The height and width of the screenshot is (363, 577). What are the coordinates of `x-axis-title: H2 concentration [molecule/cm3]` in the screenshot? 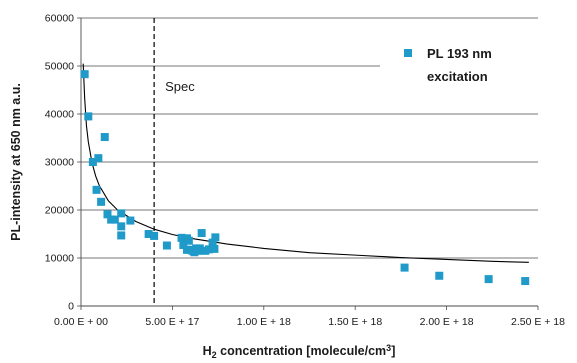 It's located at (299, 351).